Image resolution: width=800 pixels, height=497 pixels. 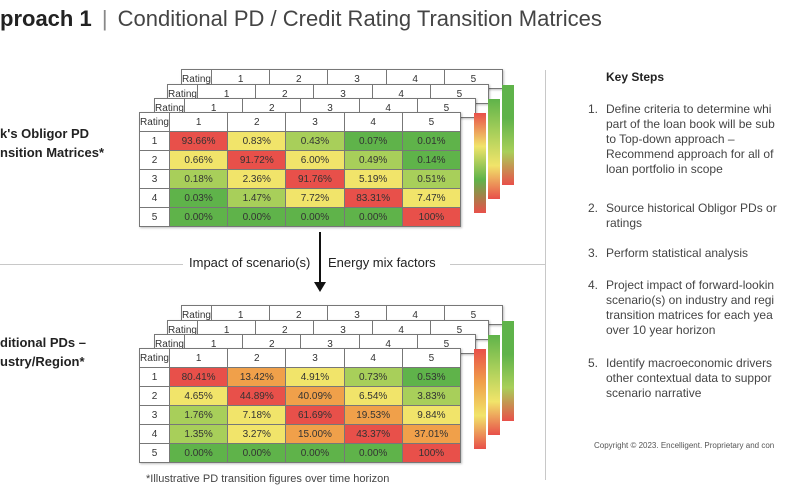 What do you see at coordinates (198, 396) in the screenshot?
I see `matrix-cell: 4.65%` at bounding box center [198, 396].